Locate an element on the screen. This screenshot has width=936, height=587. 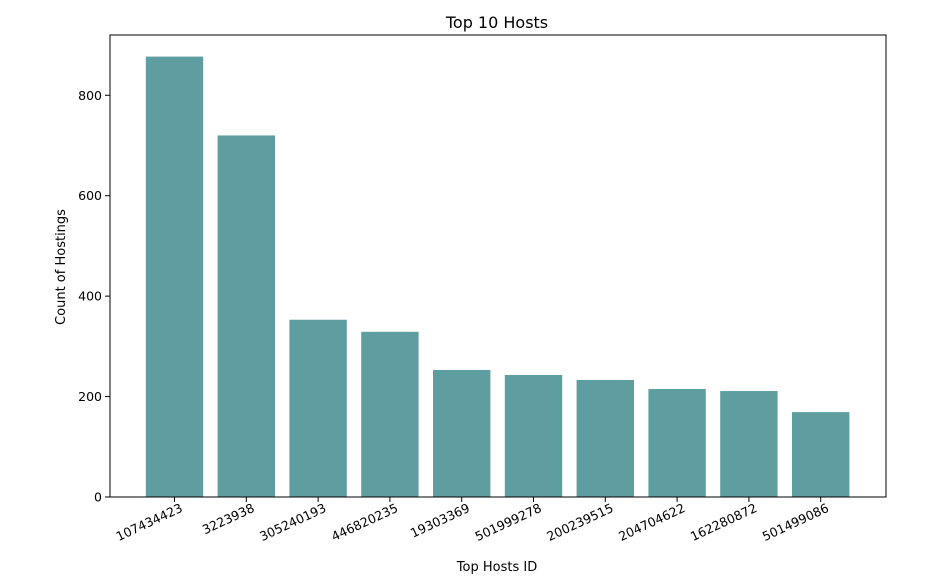
x-tick-label: 204704622 is located at coordinates (651, 522).